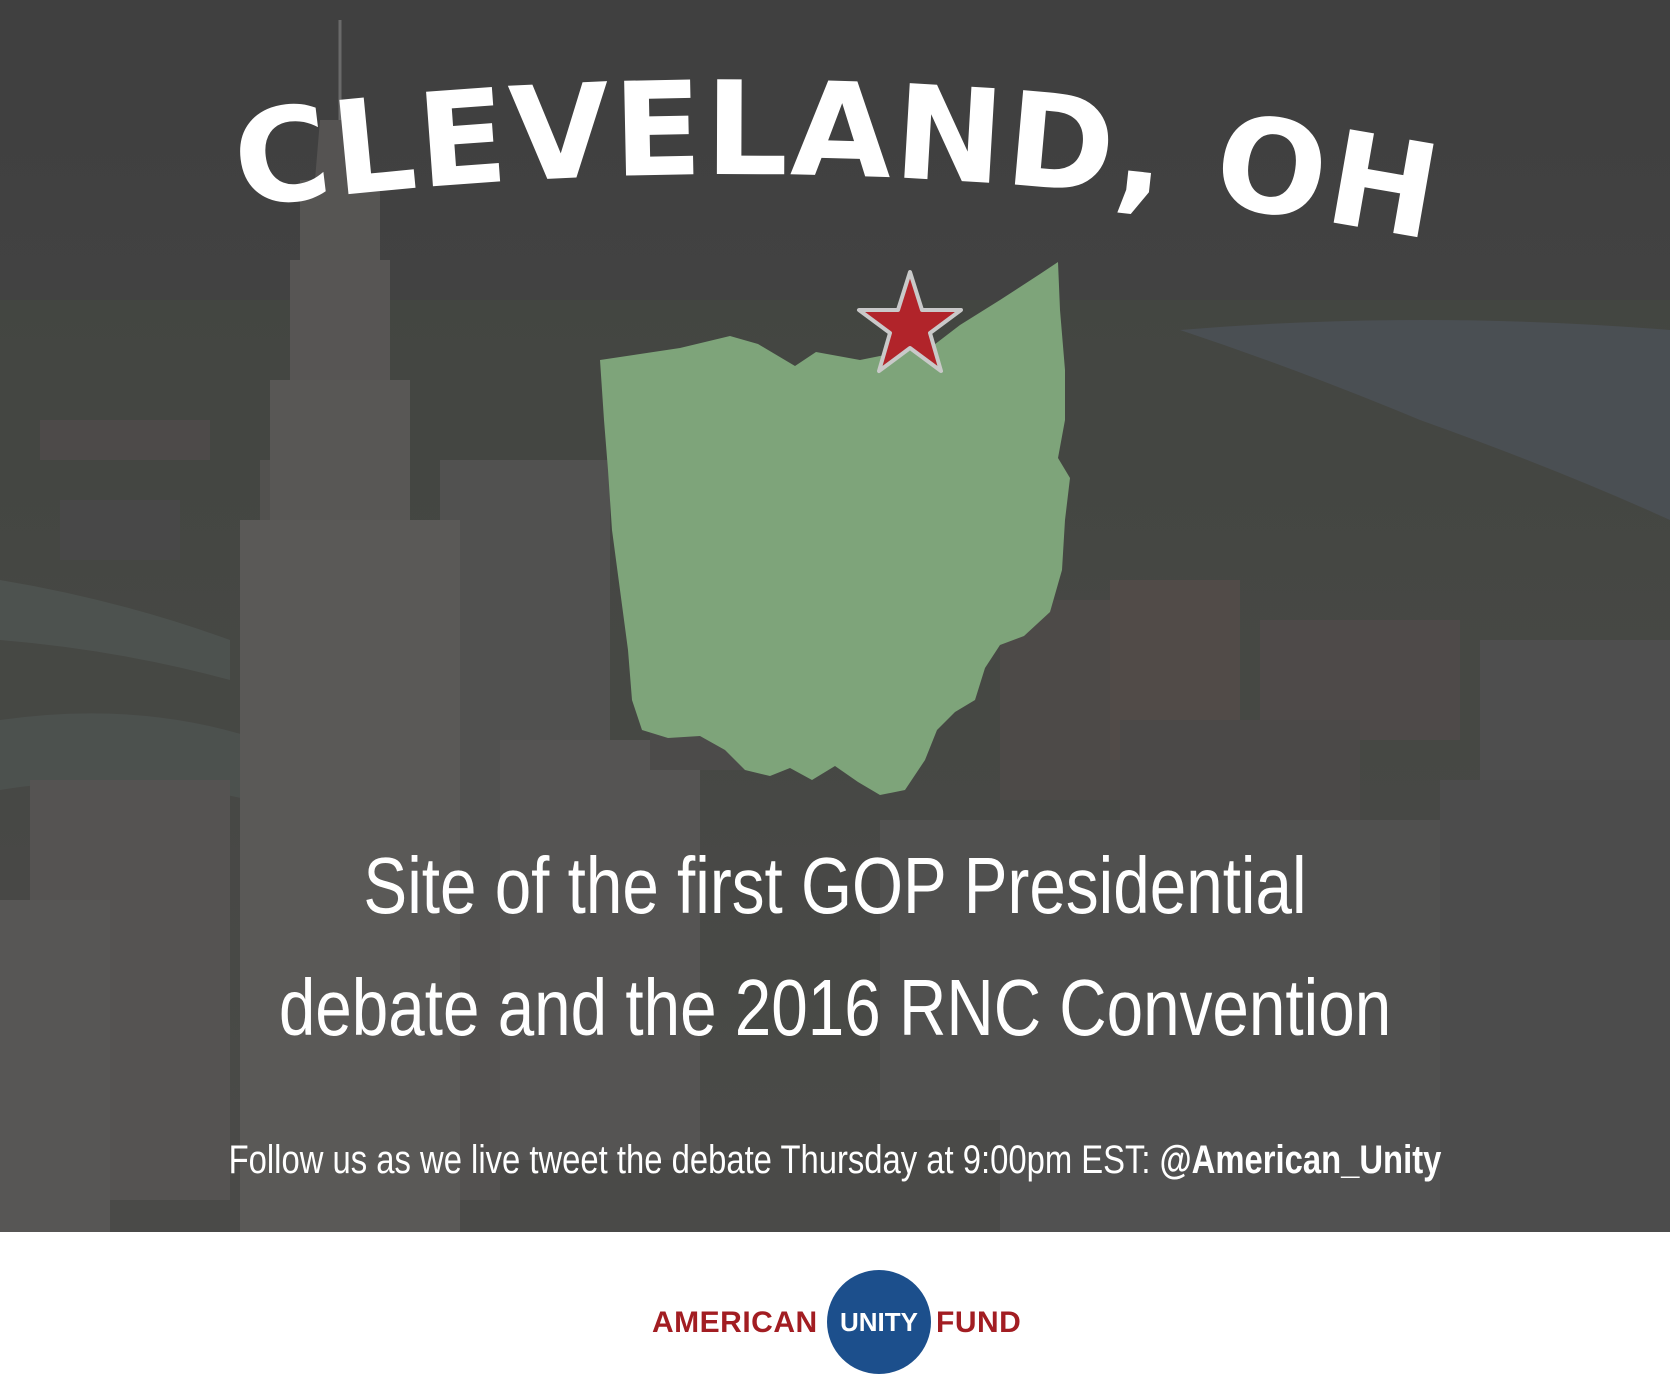 This screenshot has height=1400, width=1670. What do you see at coordinates (835, 885) in the screenshot?
I see `subtitle-line-1: Site of the first GOP Presidential` at bounding box center [835, 885].